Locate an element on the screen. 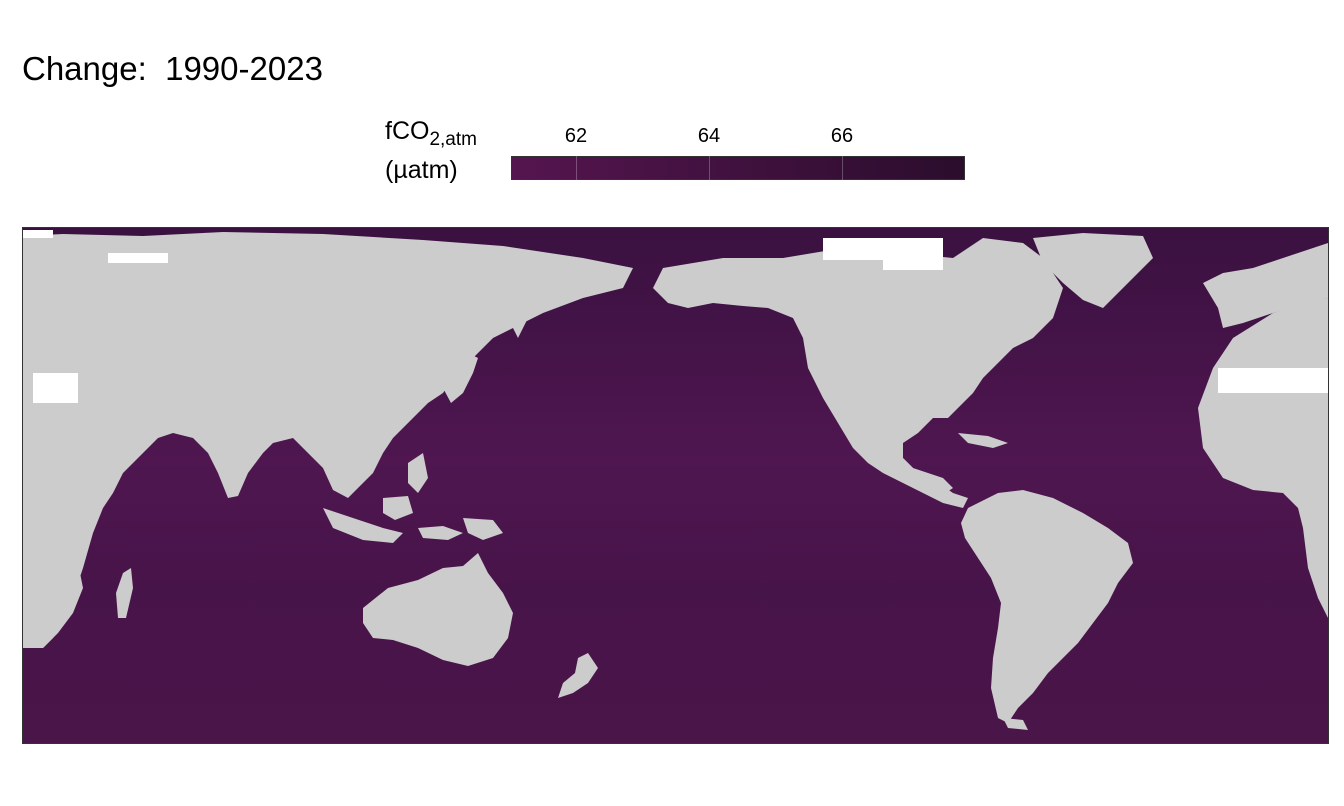  color-scale-bar is located at coordinates (738, 168).